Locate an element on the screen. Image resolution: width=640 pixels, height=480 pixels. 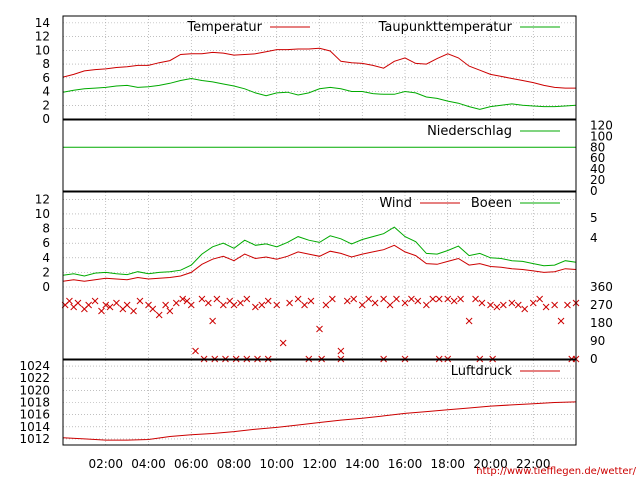
y-tick-label-right: 270 is located at coordinates (601, 305).